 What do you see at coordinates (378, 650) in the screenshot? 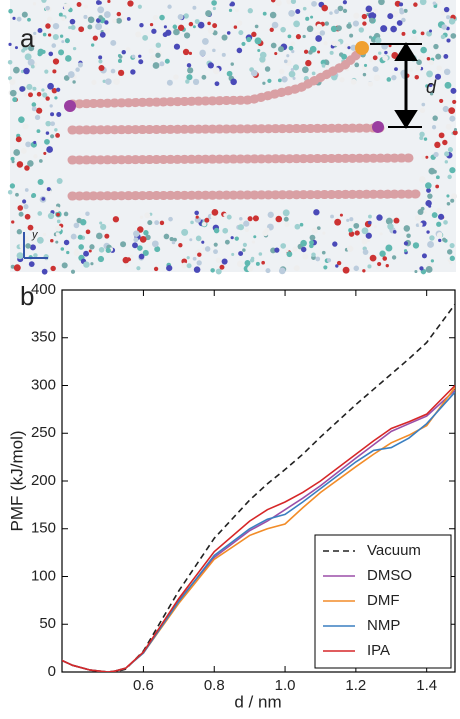
I see `legend-label: IPA` at bounding box center [378, 650].